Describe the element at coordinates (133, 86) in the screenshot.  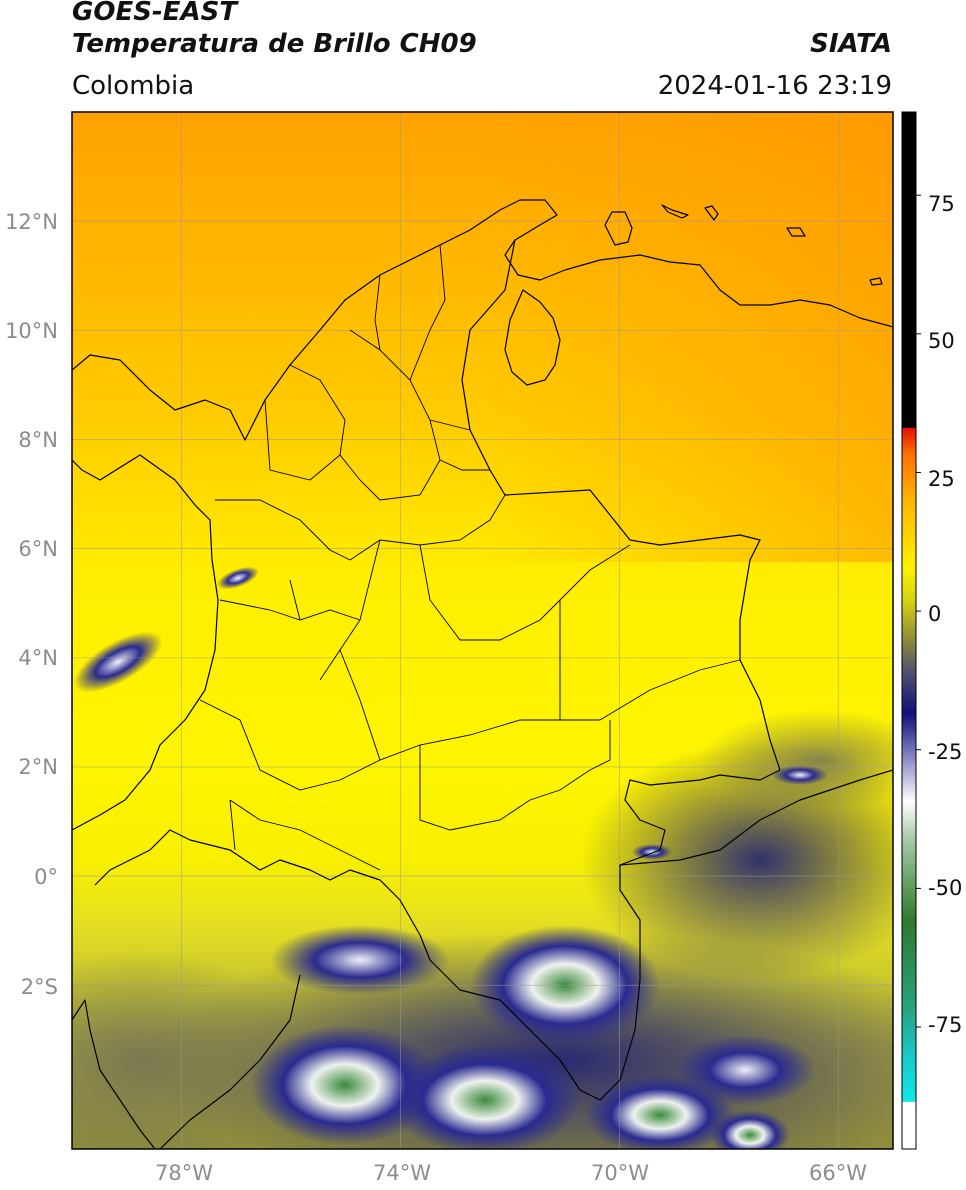
I see `region-label: Colombia` at that location.